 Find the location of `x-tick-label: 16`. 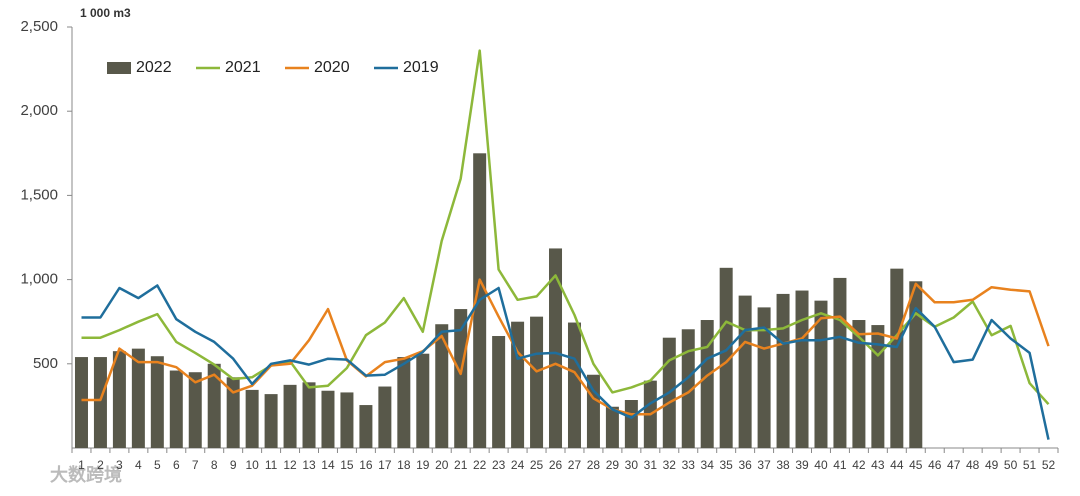

x-tick-label: 16 is located at coordinates (366, 465).